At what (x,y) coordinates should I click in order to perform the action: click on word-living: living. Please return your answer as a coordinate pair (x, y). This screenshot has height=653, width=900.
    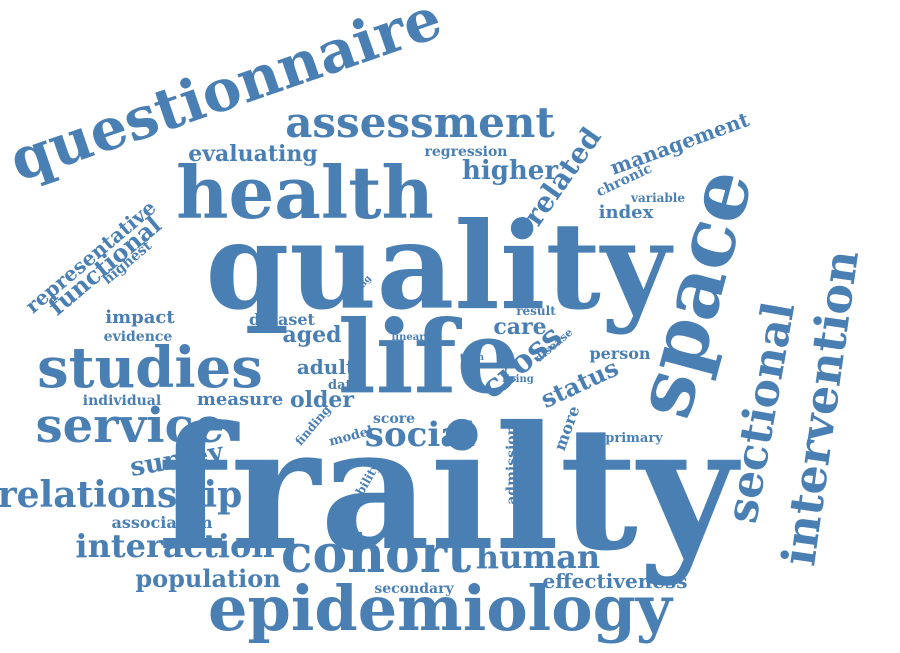
    Looking at the image, I should click on (517, 379).